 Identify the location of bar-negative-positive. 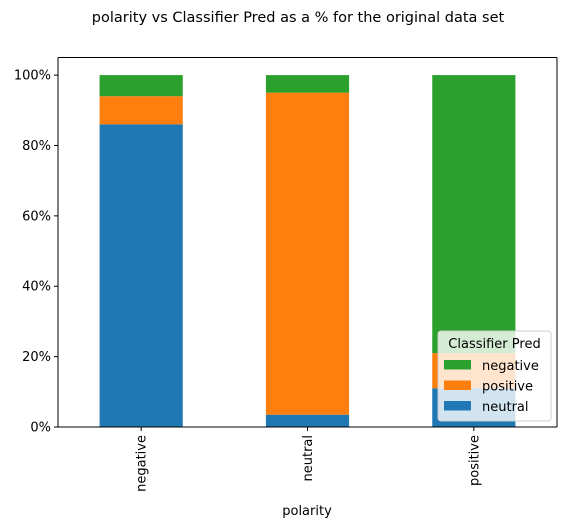
(141, 110).